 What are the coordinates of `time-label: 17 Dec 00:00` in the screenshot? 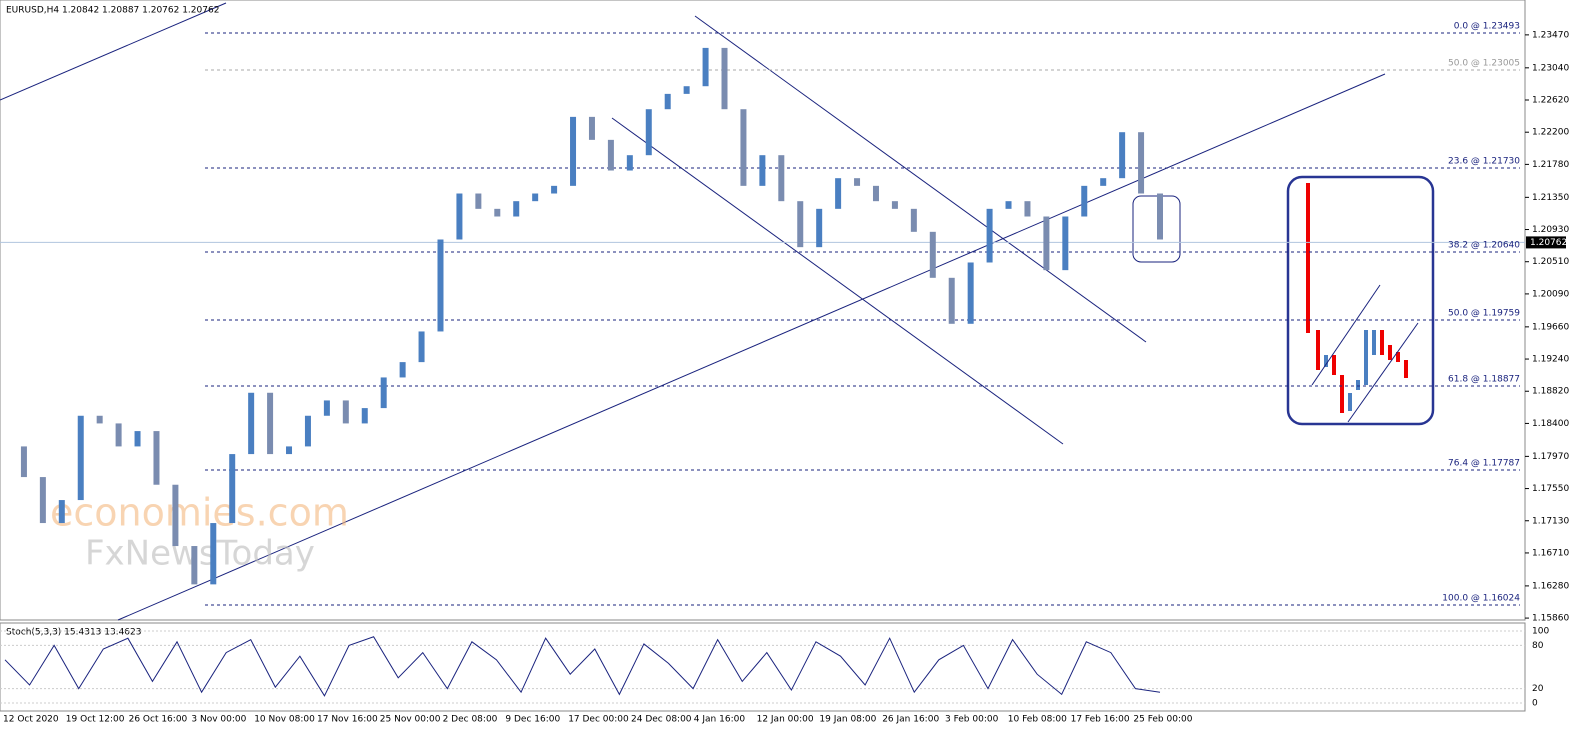 It's located at (598, 720).